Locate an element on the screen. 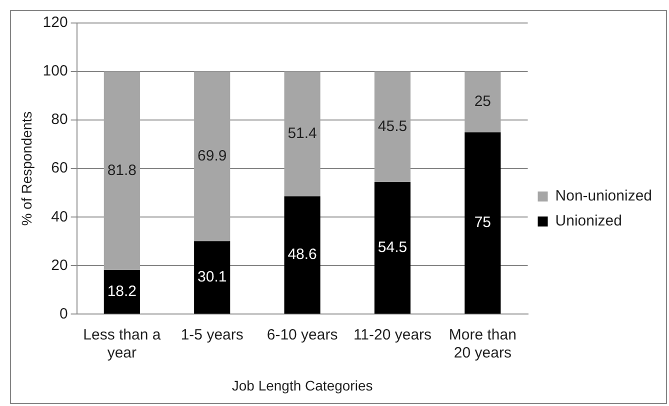 This screenshot has height=406, width=669. data-label: 54.5 is located at coordinates (393, 247).